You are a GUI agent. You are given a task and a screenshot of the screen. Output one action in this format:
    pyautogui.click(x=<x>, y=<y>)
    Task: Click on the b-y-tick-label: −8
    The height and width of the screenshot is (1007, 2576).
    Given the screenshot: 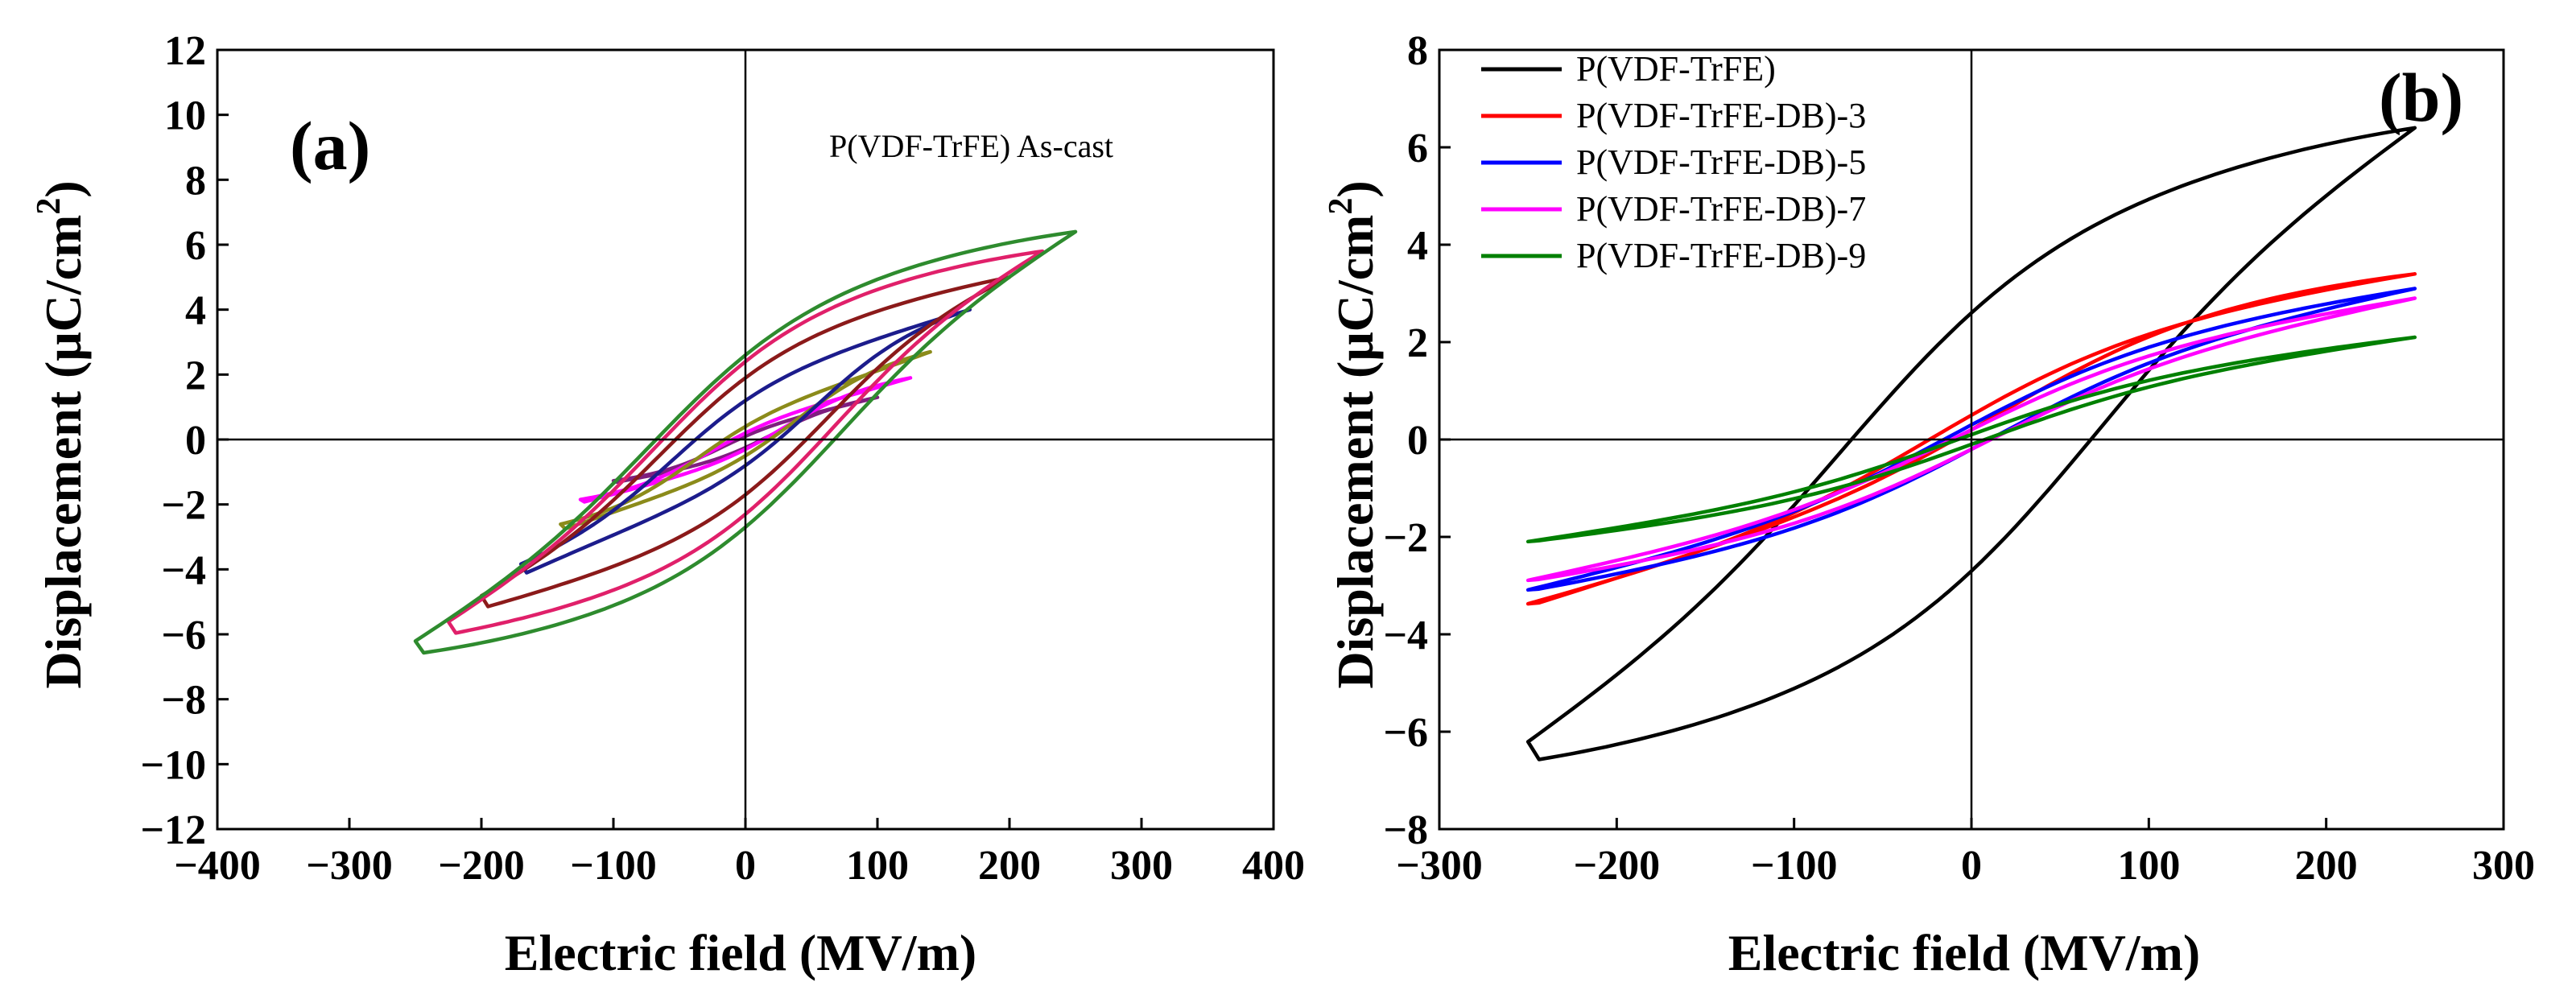 What is the action you would take?
    pyautogui.click(x=1405, y=830)
    